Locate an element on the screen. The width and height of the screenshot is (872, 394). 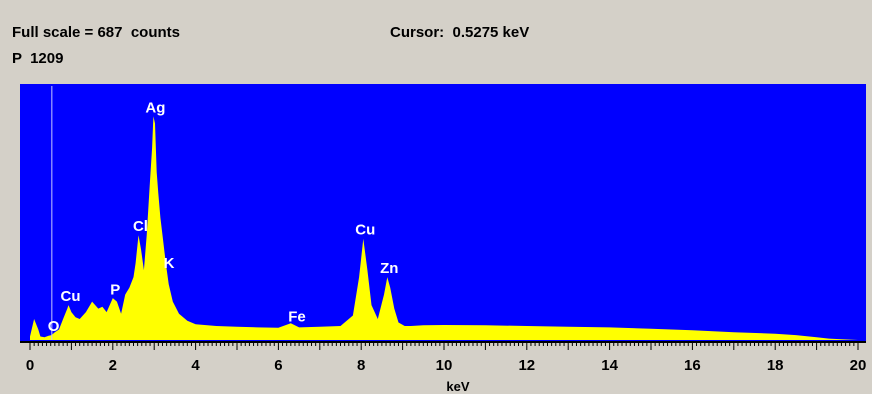
x-tick-label: 4 is located at coordinates (195, 365).